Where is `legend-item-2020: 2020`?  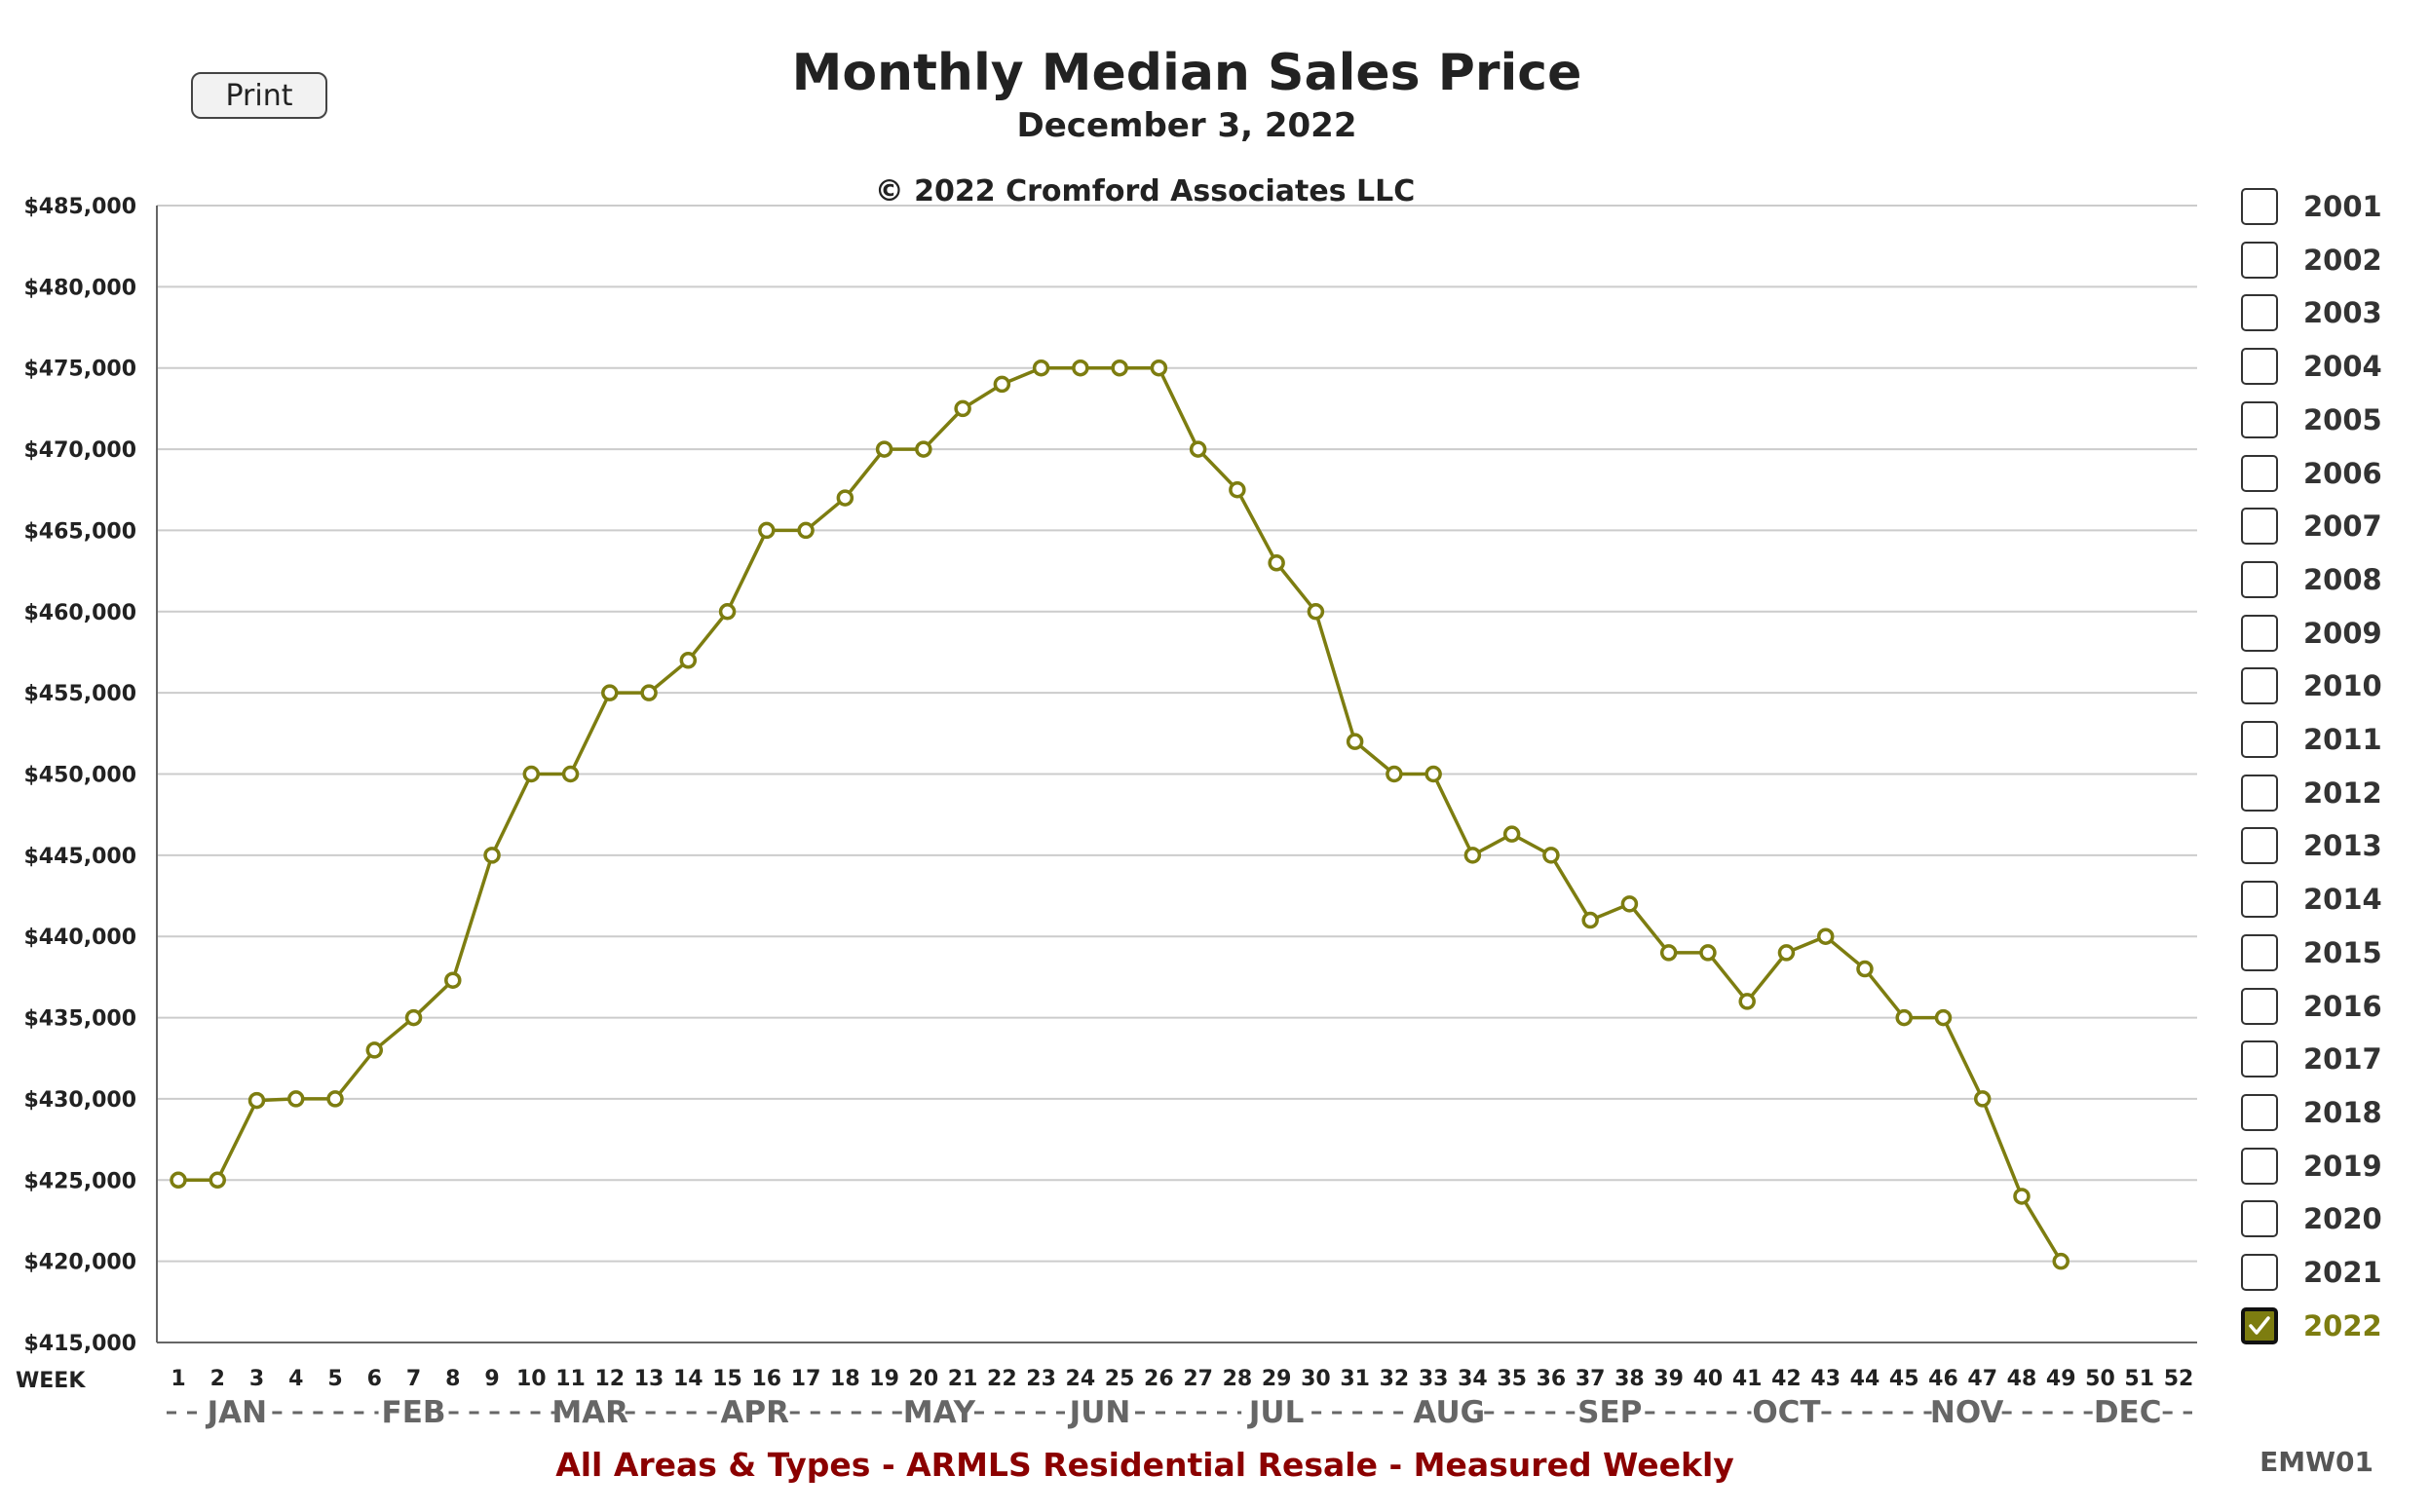
legend-item-2020: 2020 is located at coordinates (2312, 1218).